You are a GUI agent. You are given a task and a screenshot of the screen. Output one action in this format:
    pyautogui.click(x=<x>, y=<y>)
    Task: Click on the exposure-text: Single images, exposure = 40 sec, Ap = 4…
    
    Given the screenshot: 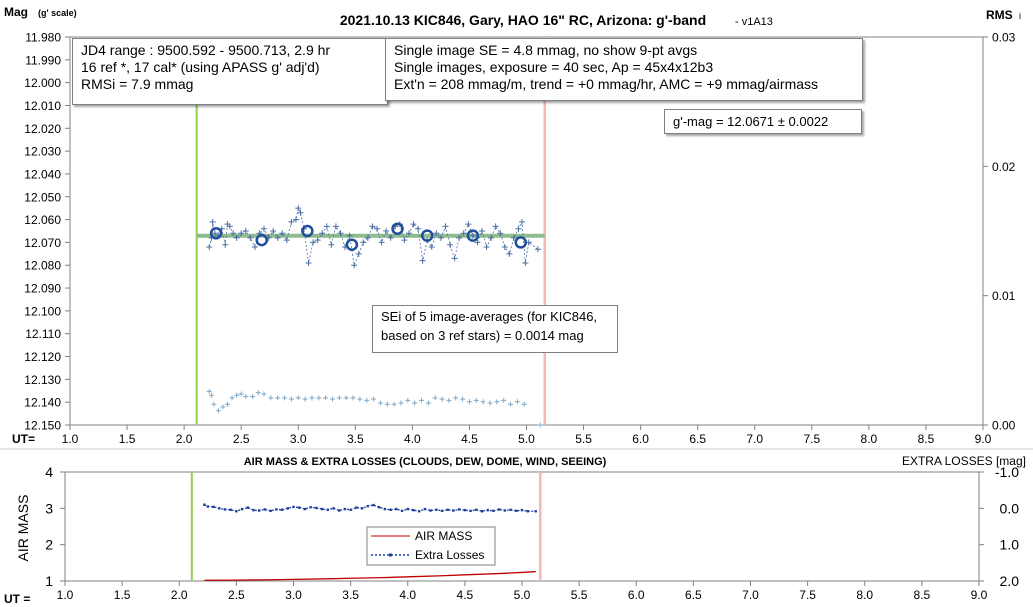 What is the action you would take?
    pyautogui.click(x=554, y=67)
    